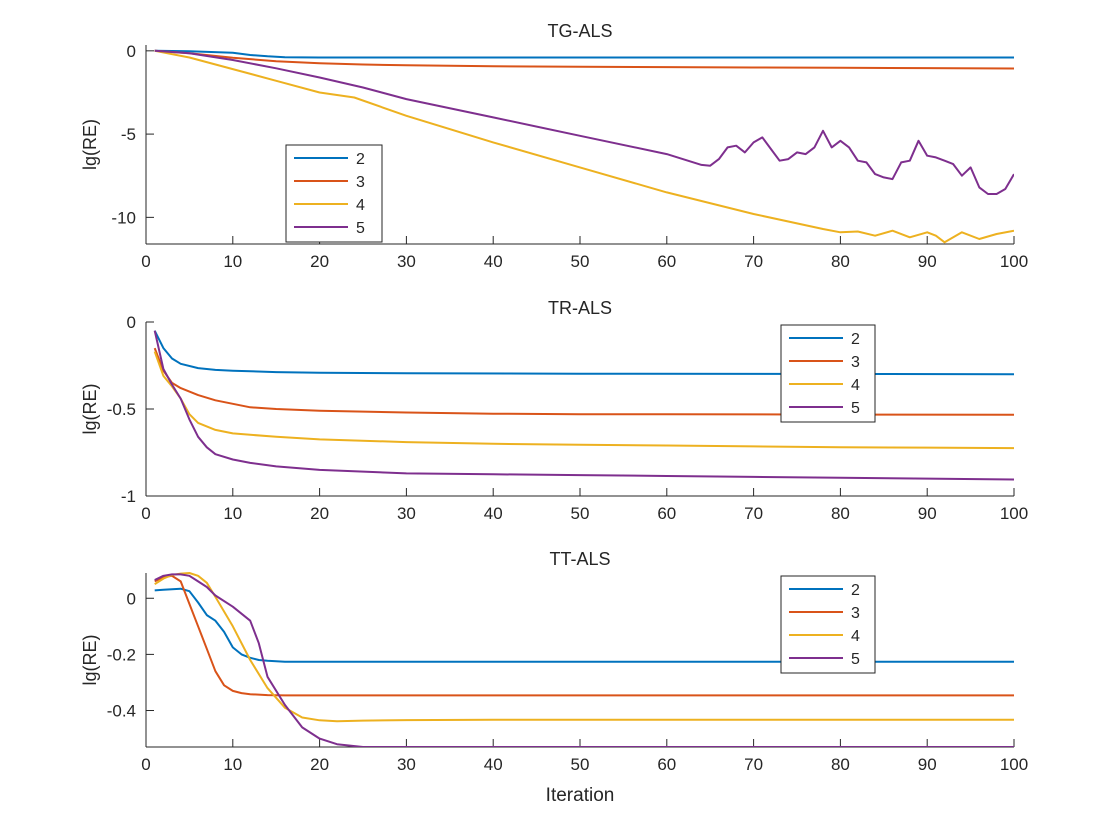 The width and height of the screenshot is (1120, 840). I want to click on y-tick-label: -0.2, so click(121, 654).